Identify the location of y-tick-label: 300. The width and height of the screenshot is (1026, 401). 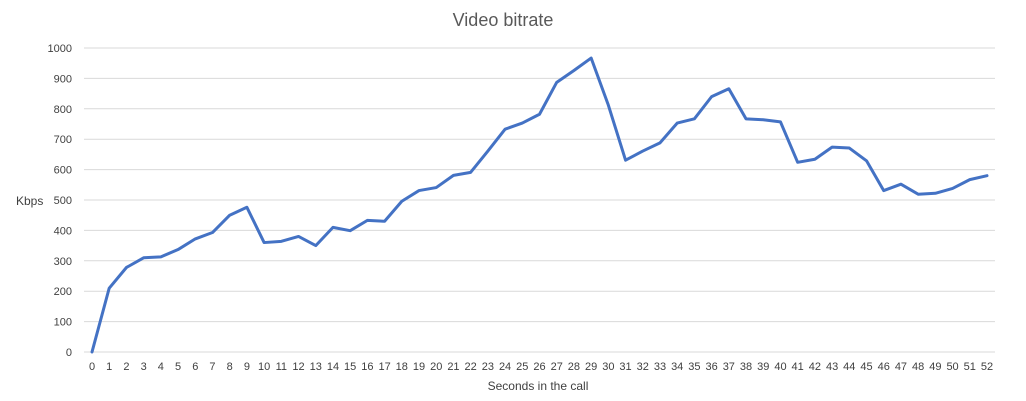
(63, 262).